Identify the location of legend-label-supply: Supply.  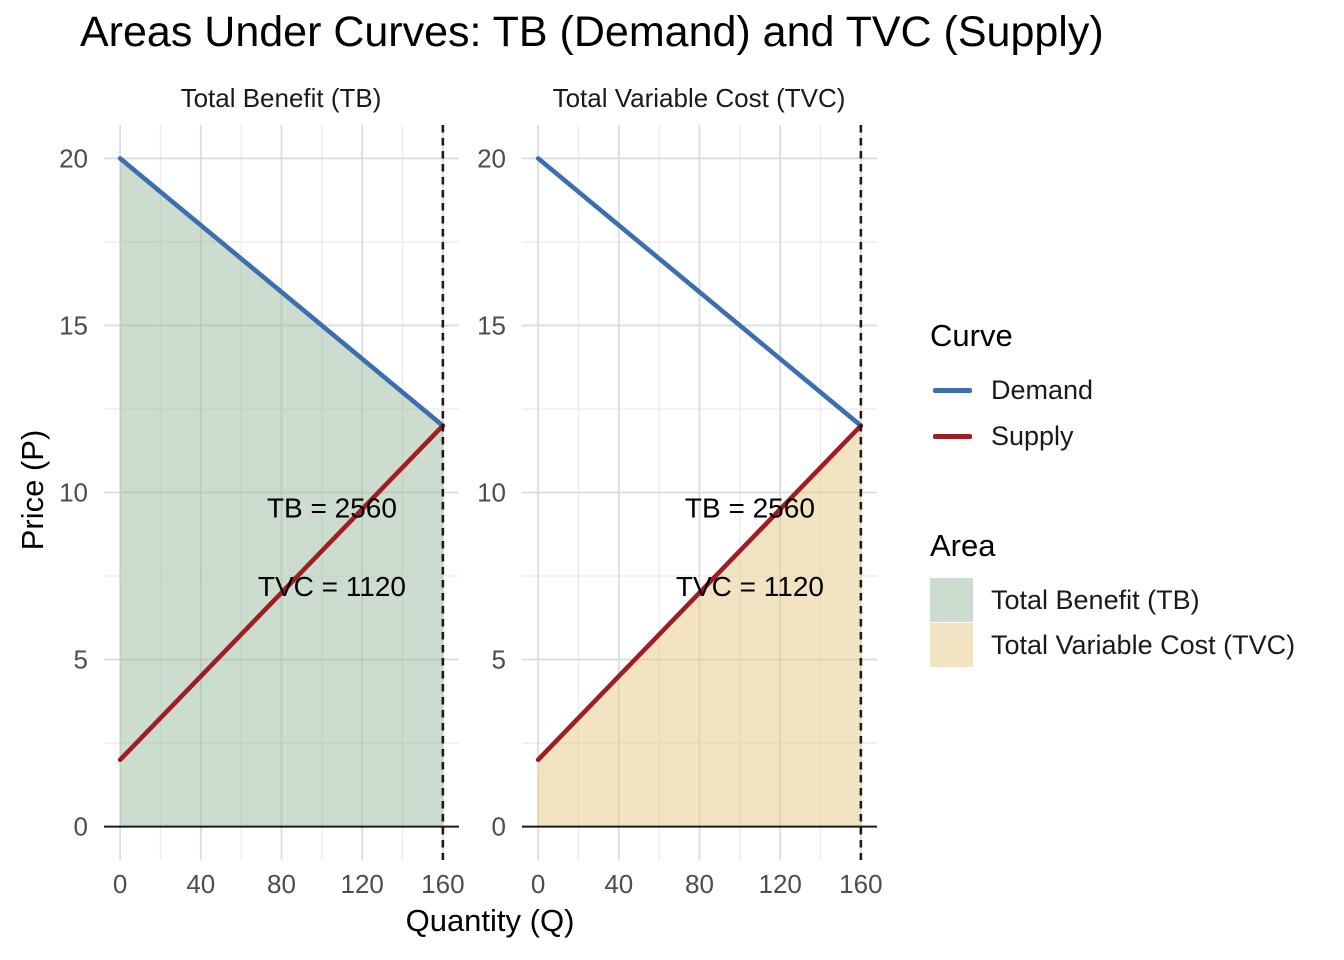
(1032, 435).